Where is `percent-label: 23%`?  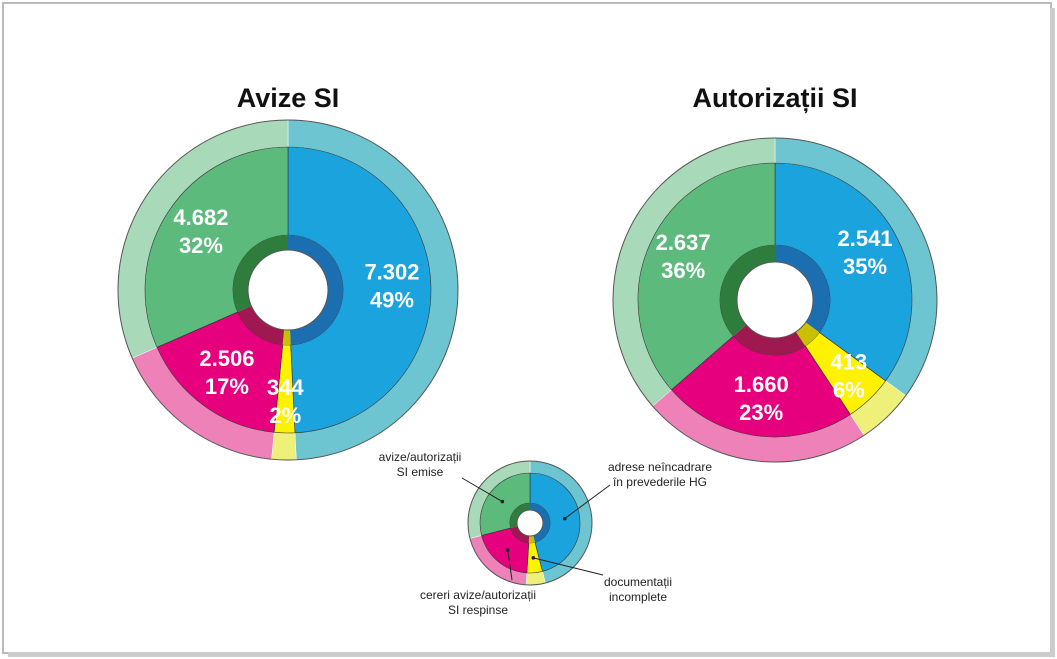 percent-label: 23% is located at coordinates (761, 412).